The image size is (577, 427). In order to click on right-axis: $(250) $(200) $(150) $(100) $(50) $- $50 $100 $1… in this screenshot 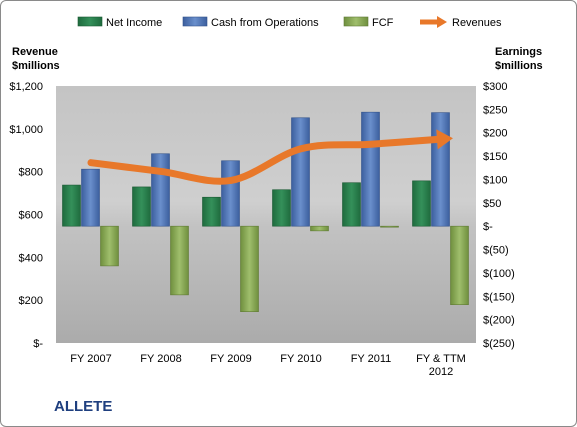, I will do `click(499, 215)`.